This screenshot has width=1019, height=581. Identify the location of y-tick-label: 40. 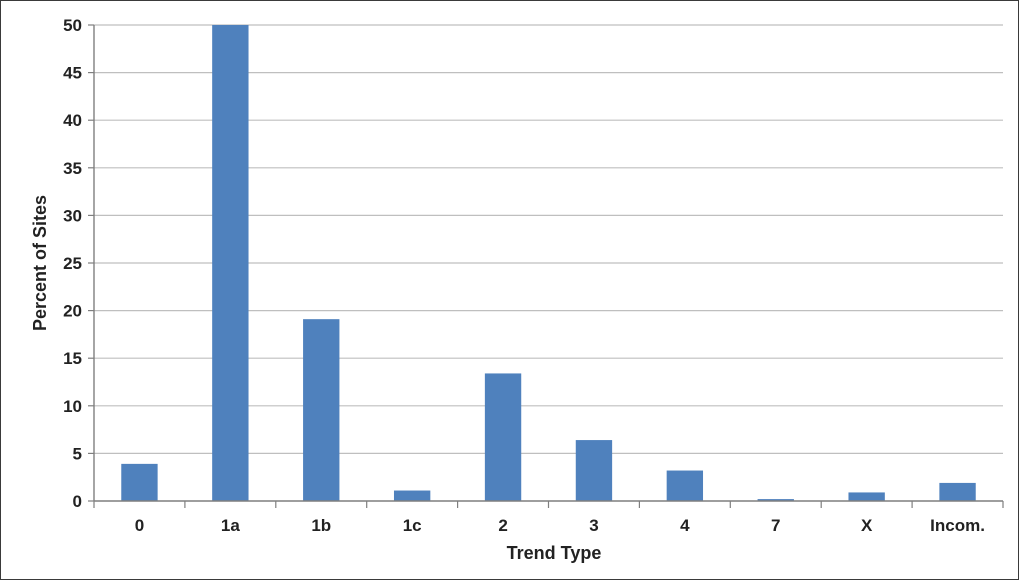
(72, 120).